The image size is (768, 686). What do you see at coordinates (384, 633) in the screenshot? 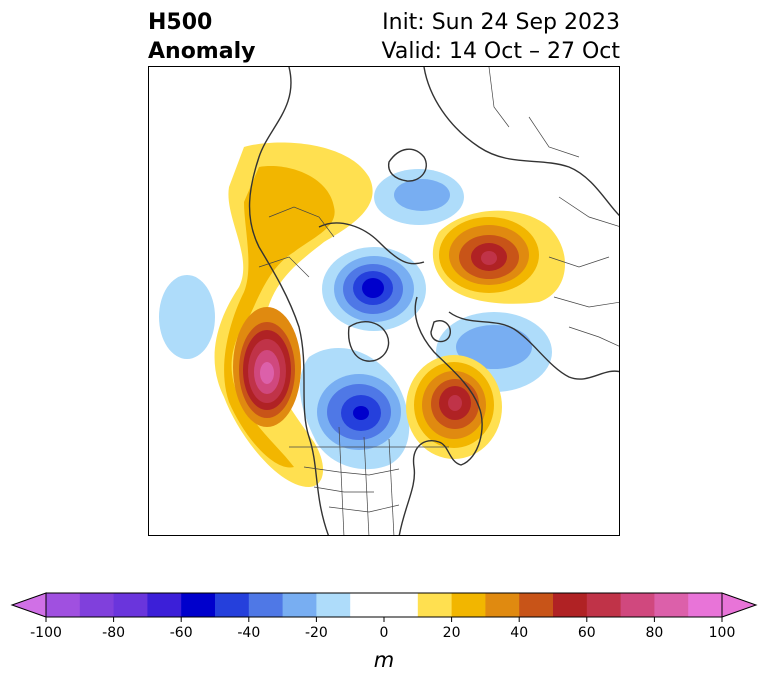
I see `colorbar-tick-label: 0` at bounding box center [384, 633].